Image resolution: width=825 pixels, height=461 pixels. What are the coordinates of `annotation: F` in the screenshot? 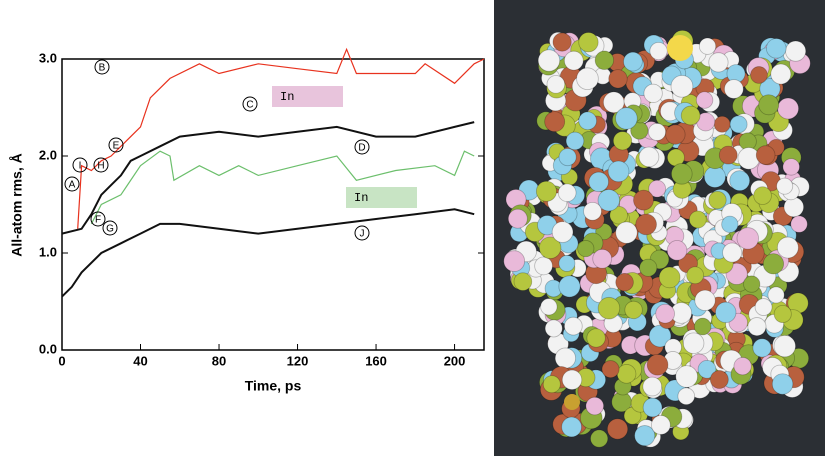 It's located at (98, 220).